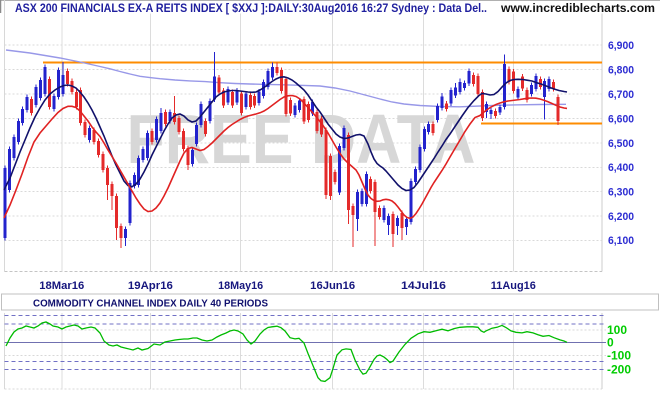 This screenshot has height=400, width=660. I want to click on svg-text: www.incrediblecharts.com, so click(577, 8).